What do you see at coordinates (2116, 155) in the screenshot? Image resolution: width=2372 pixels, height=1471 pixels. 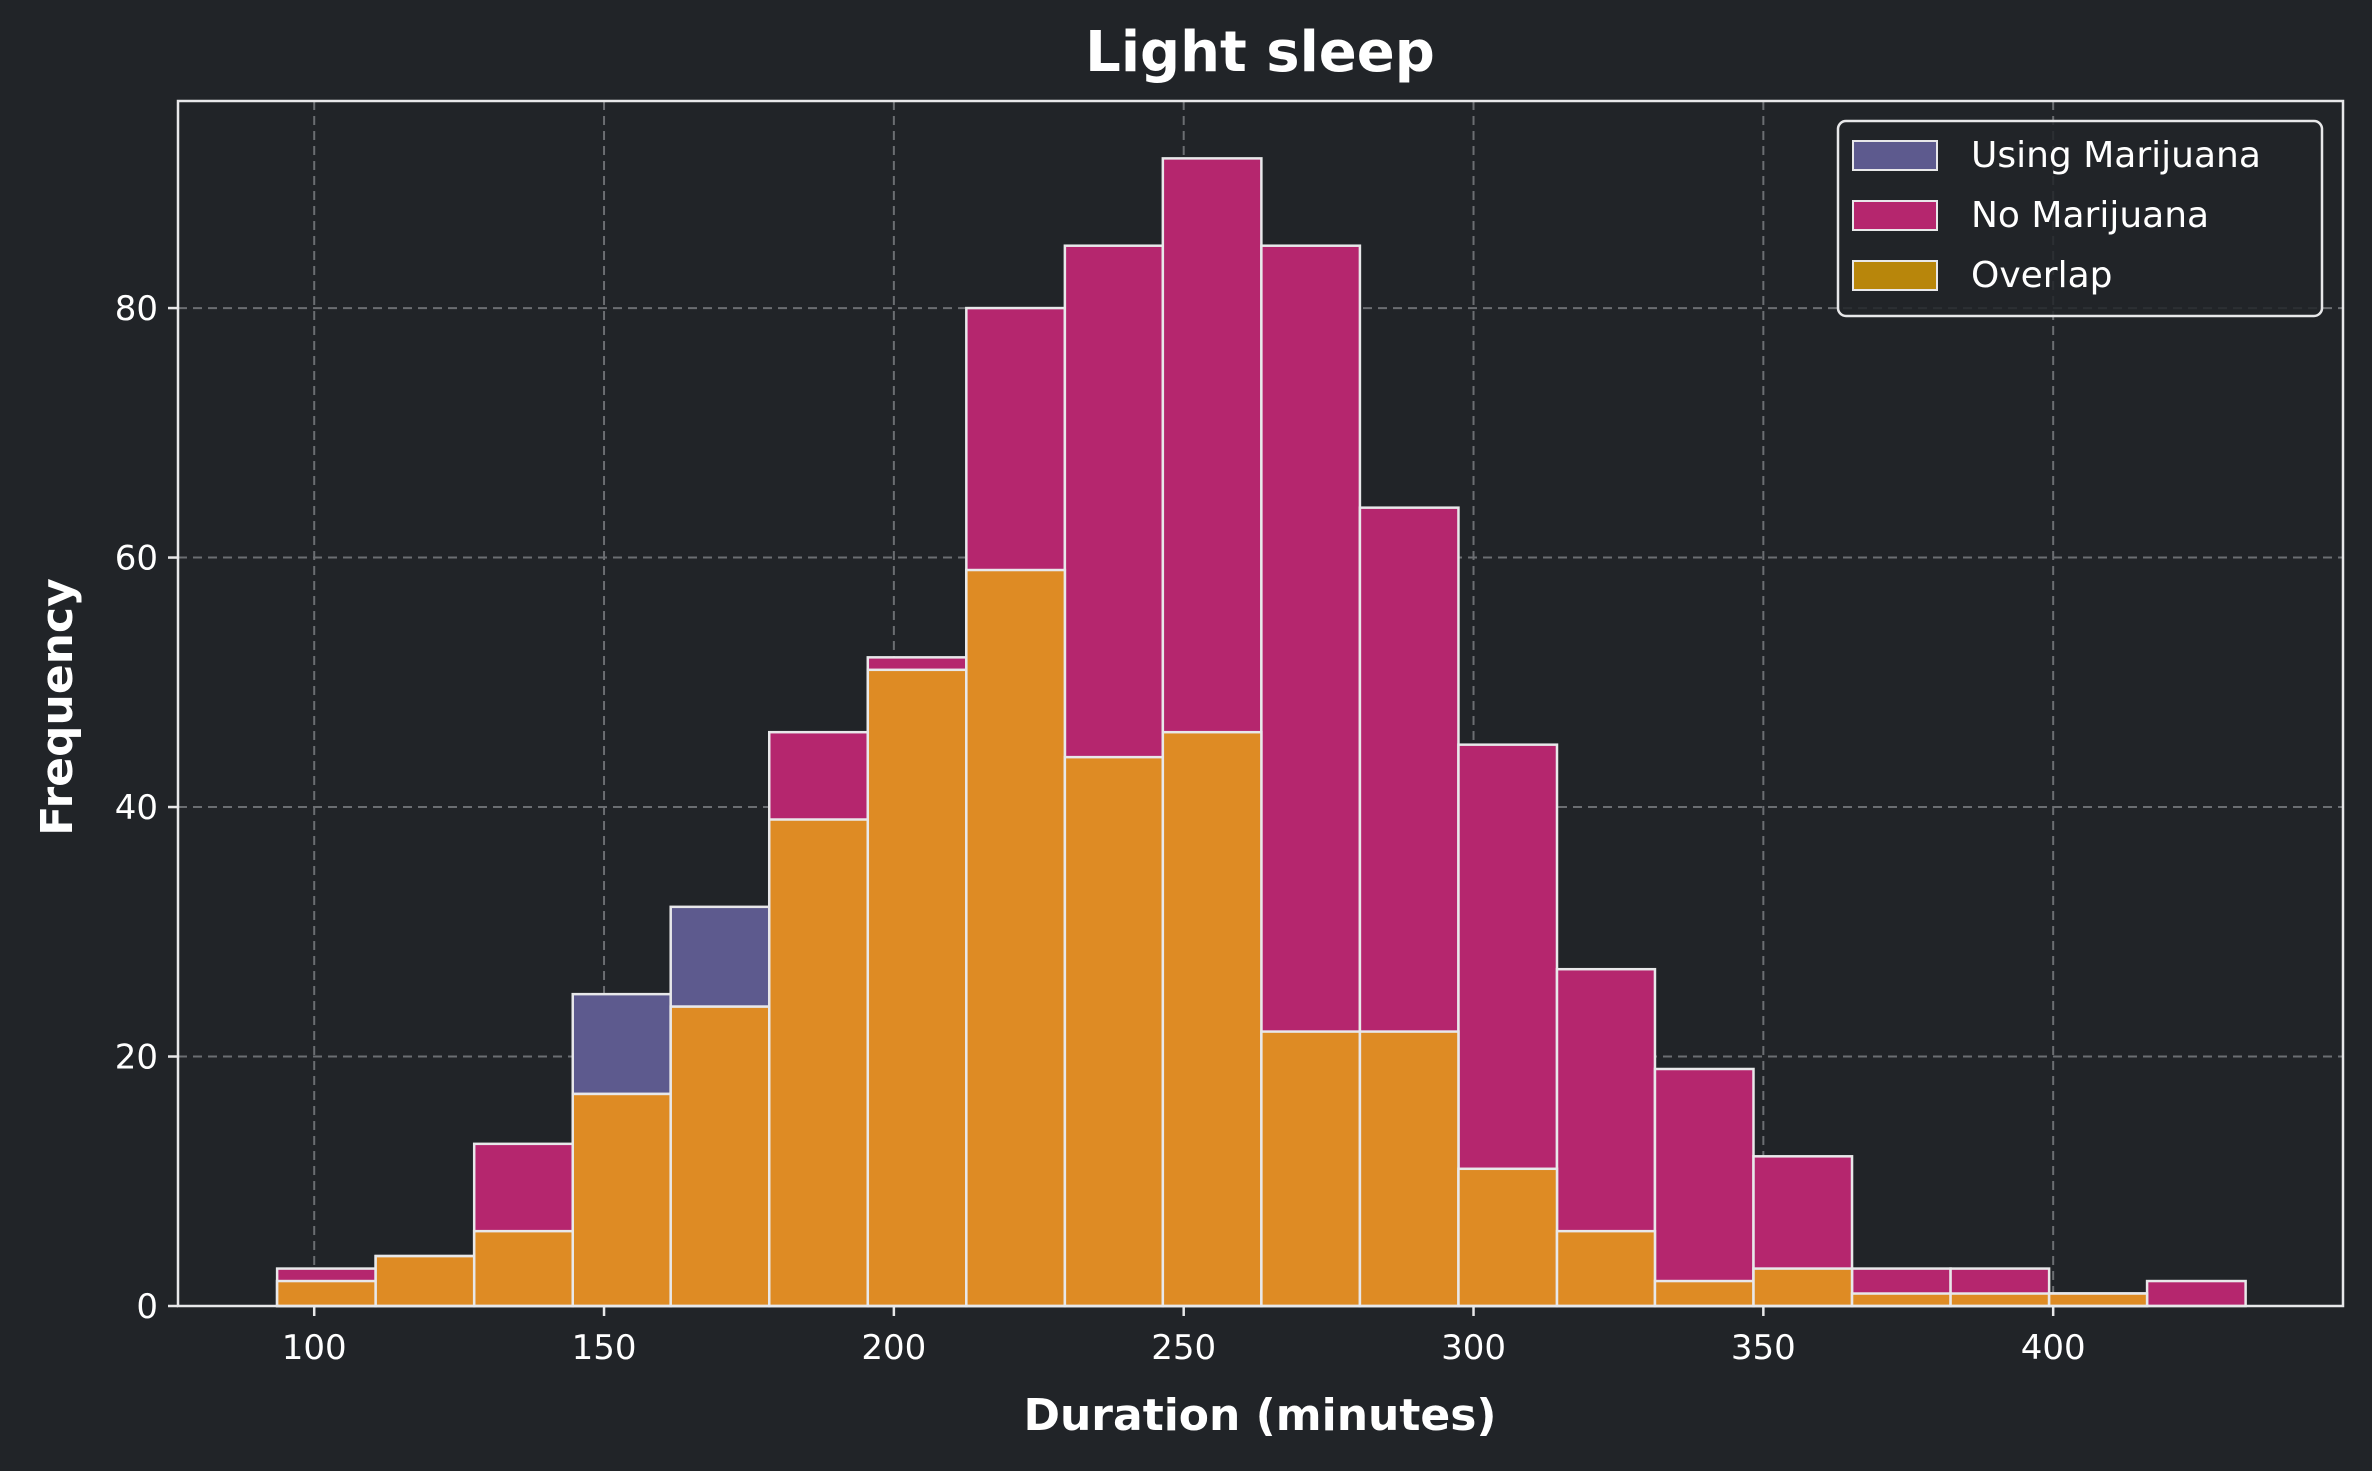 I see `legend-label-using-marijuana: Using Marijuana` at bounding box center [2116, 155].